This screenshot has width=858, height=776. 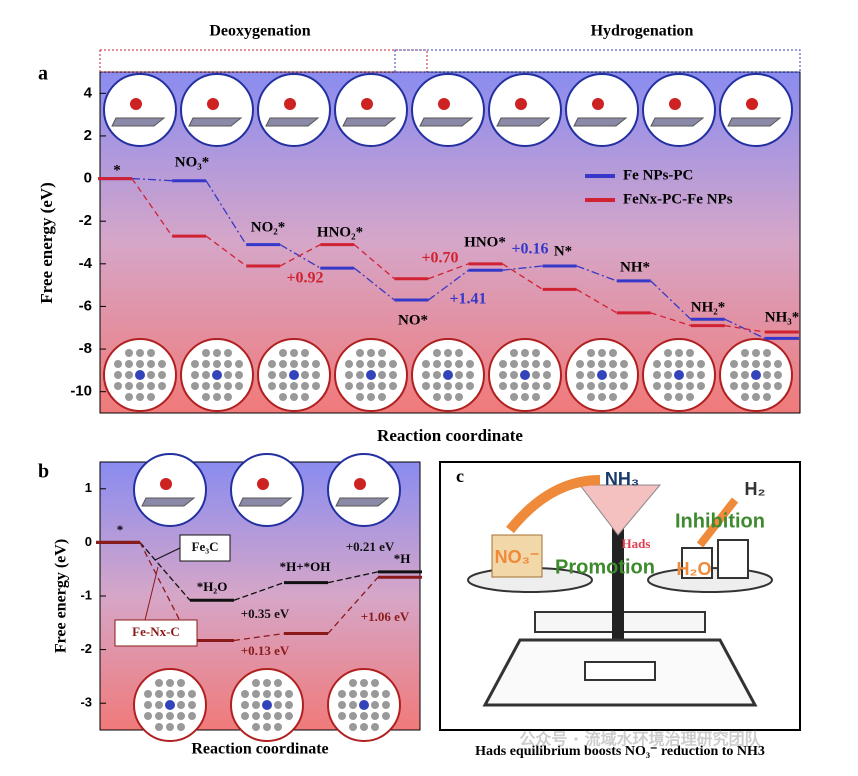 I want to click on callout, so click(x=151, y=593).